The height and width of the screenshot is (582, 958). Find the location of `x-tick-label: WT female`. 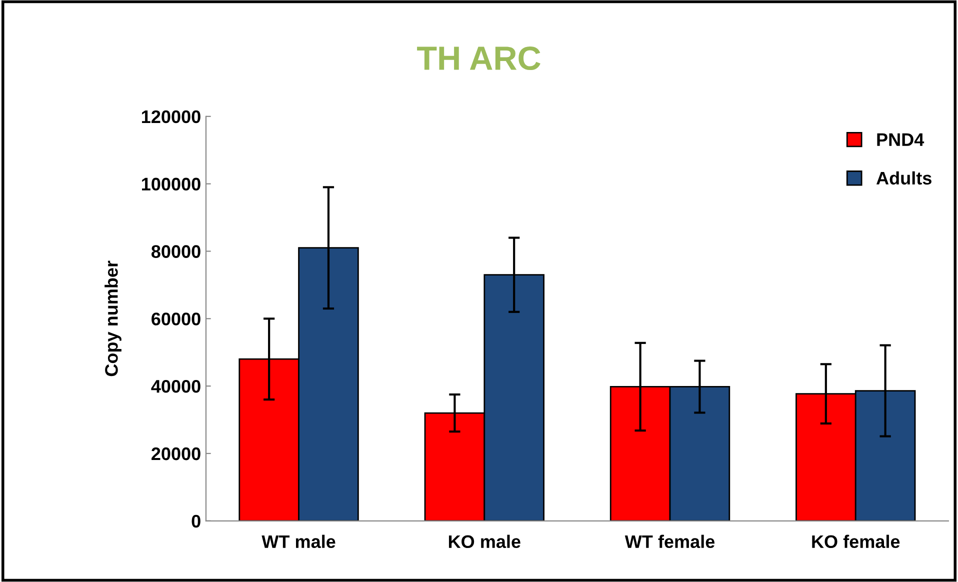

x-tick-label: WT female is located at coordinates (669, 541).